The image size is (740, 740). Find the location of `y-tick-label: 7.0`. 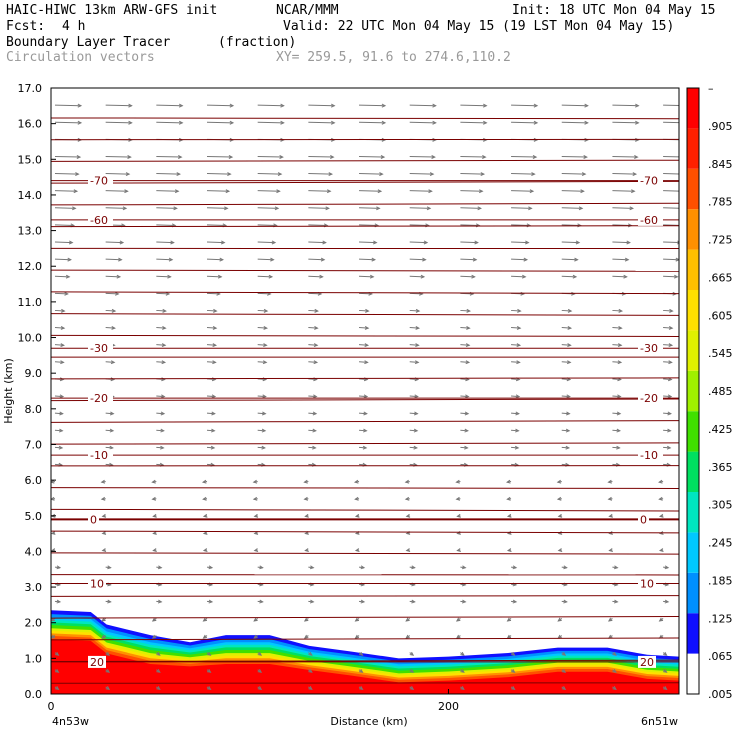

y-tick-label: 7.0 is located at coordinates (34, 444).